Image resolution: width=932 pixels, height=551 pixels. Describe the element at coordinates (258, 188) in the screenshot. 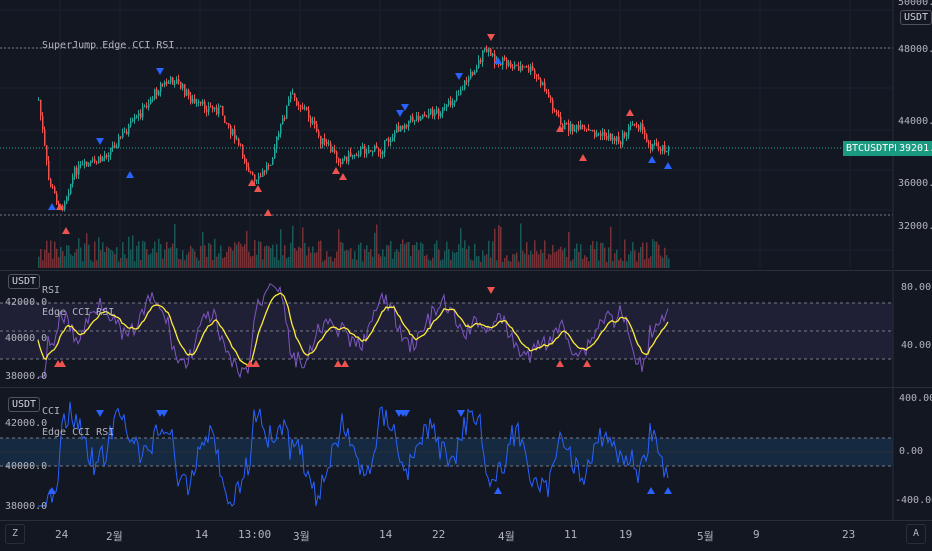

I see `sell-signal-arrow` at that location.